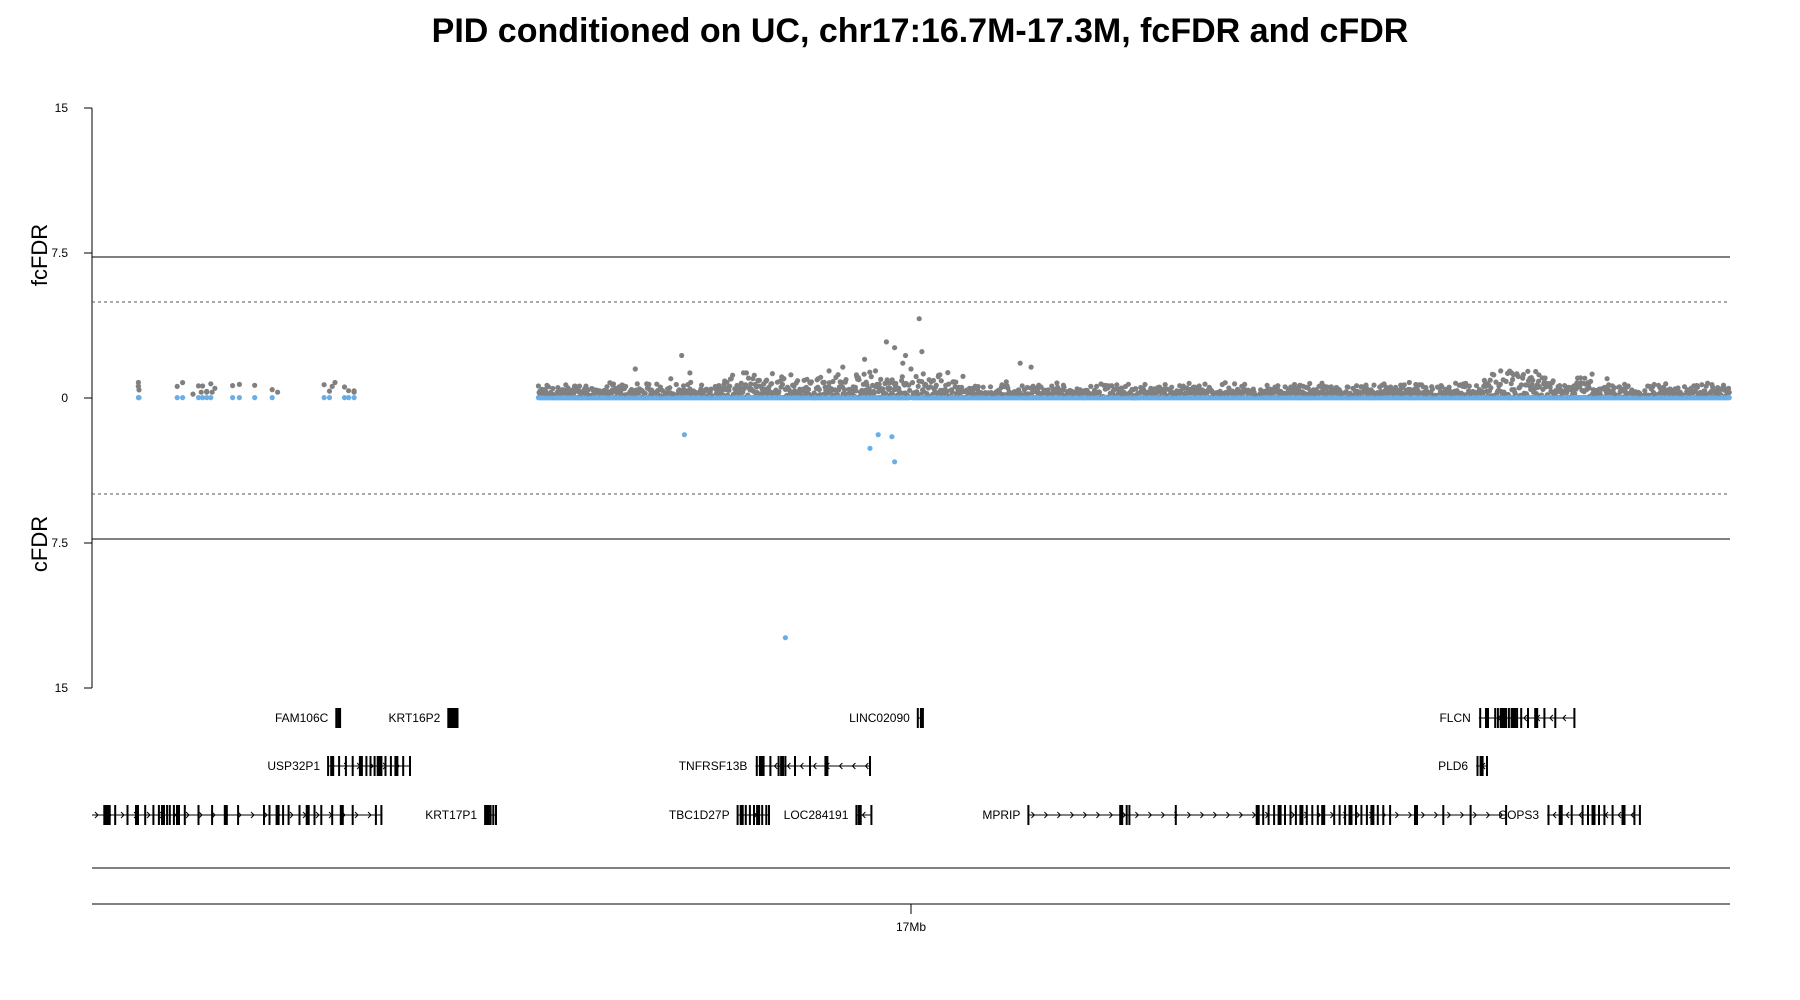  I want to click on gene-label: USP32P1, so click(293, 766).